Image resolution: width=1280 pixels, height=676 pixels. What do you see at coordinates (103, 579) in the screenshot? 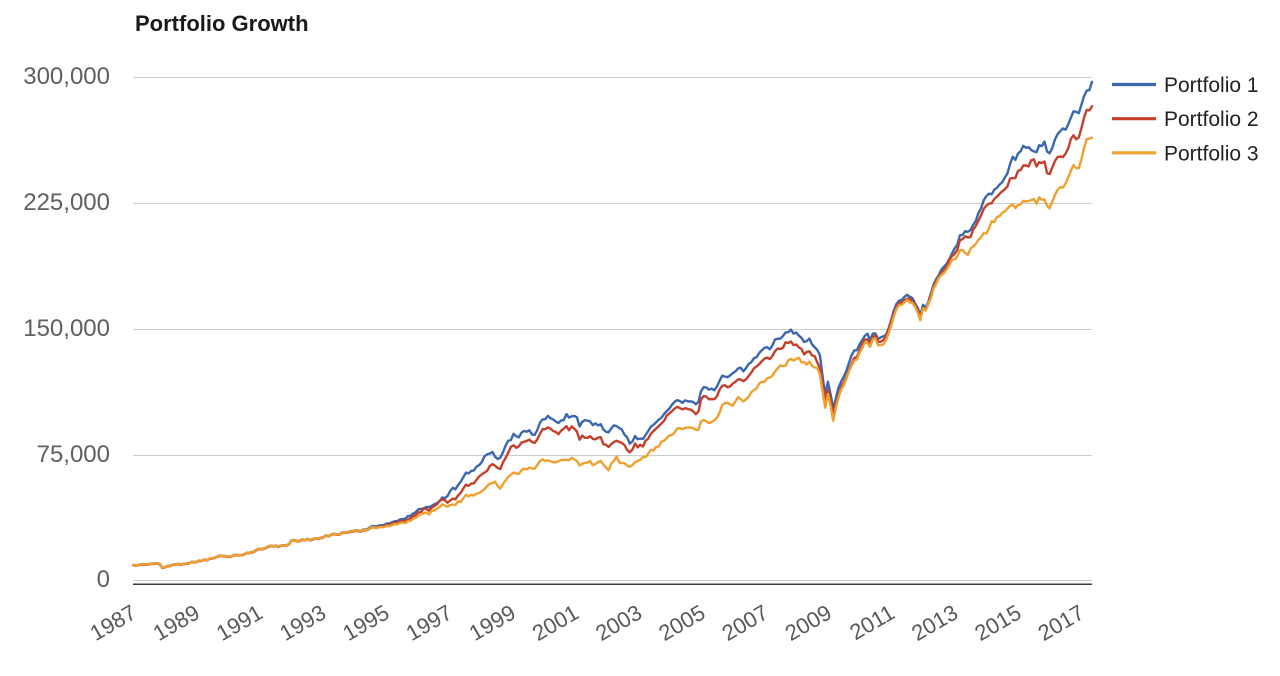
I see `svg-text: 0` at bounding box center [103, 579].